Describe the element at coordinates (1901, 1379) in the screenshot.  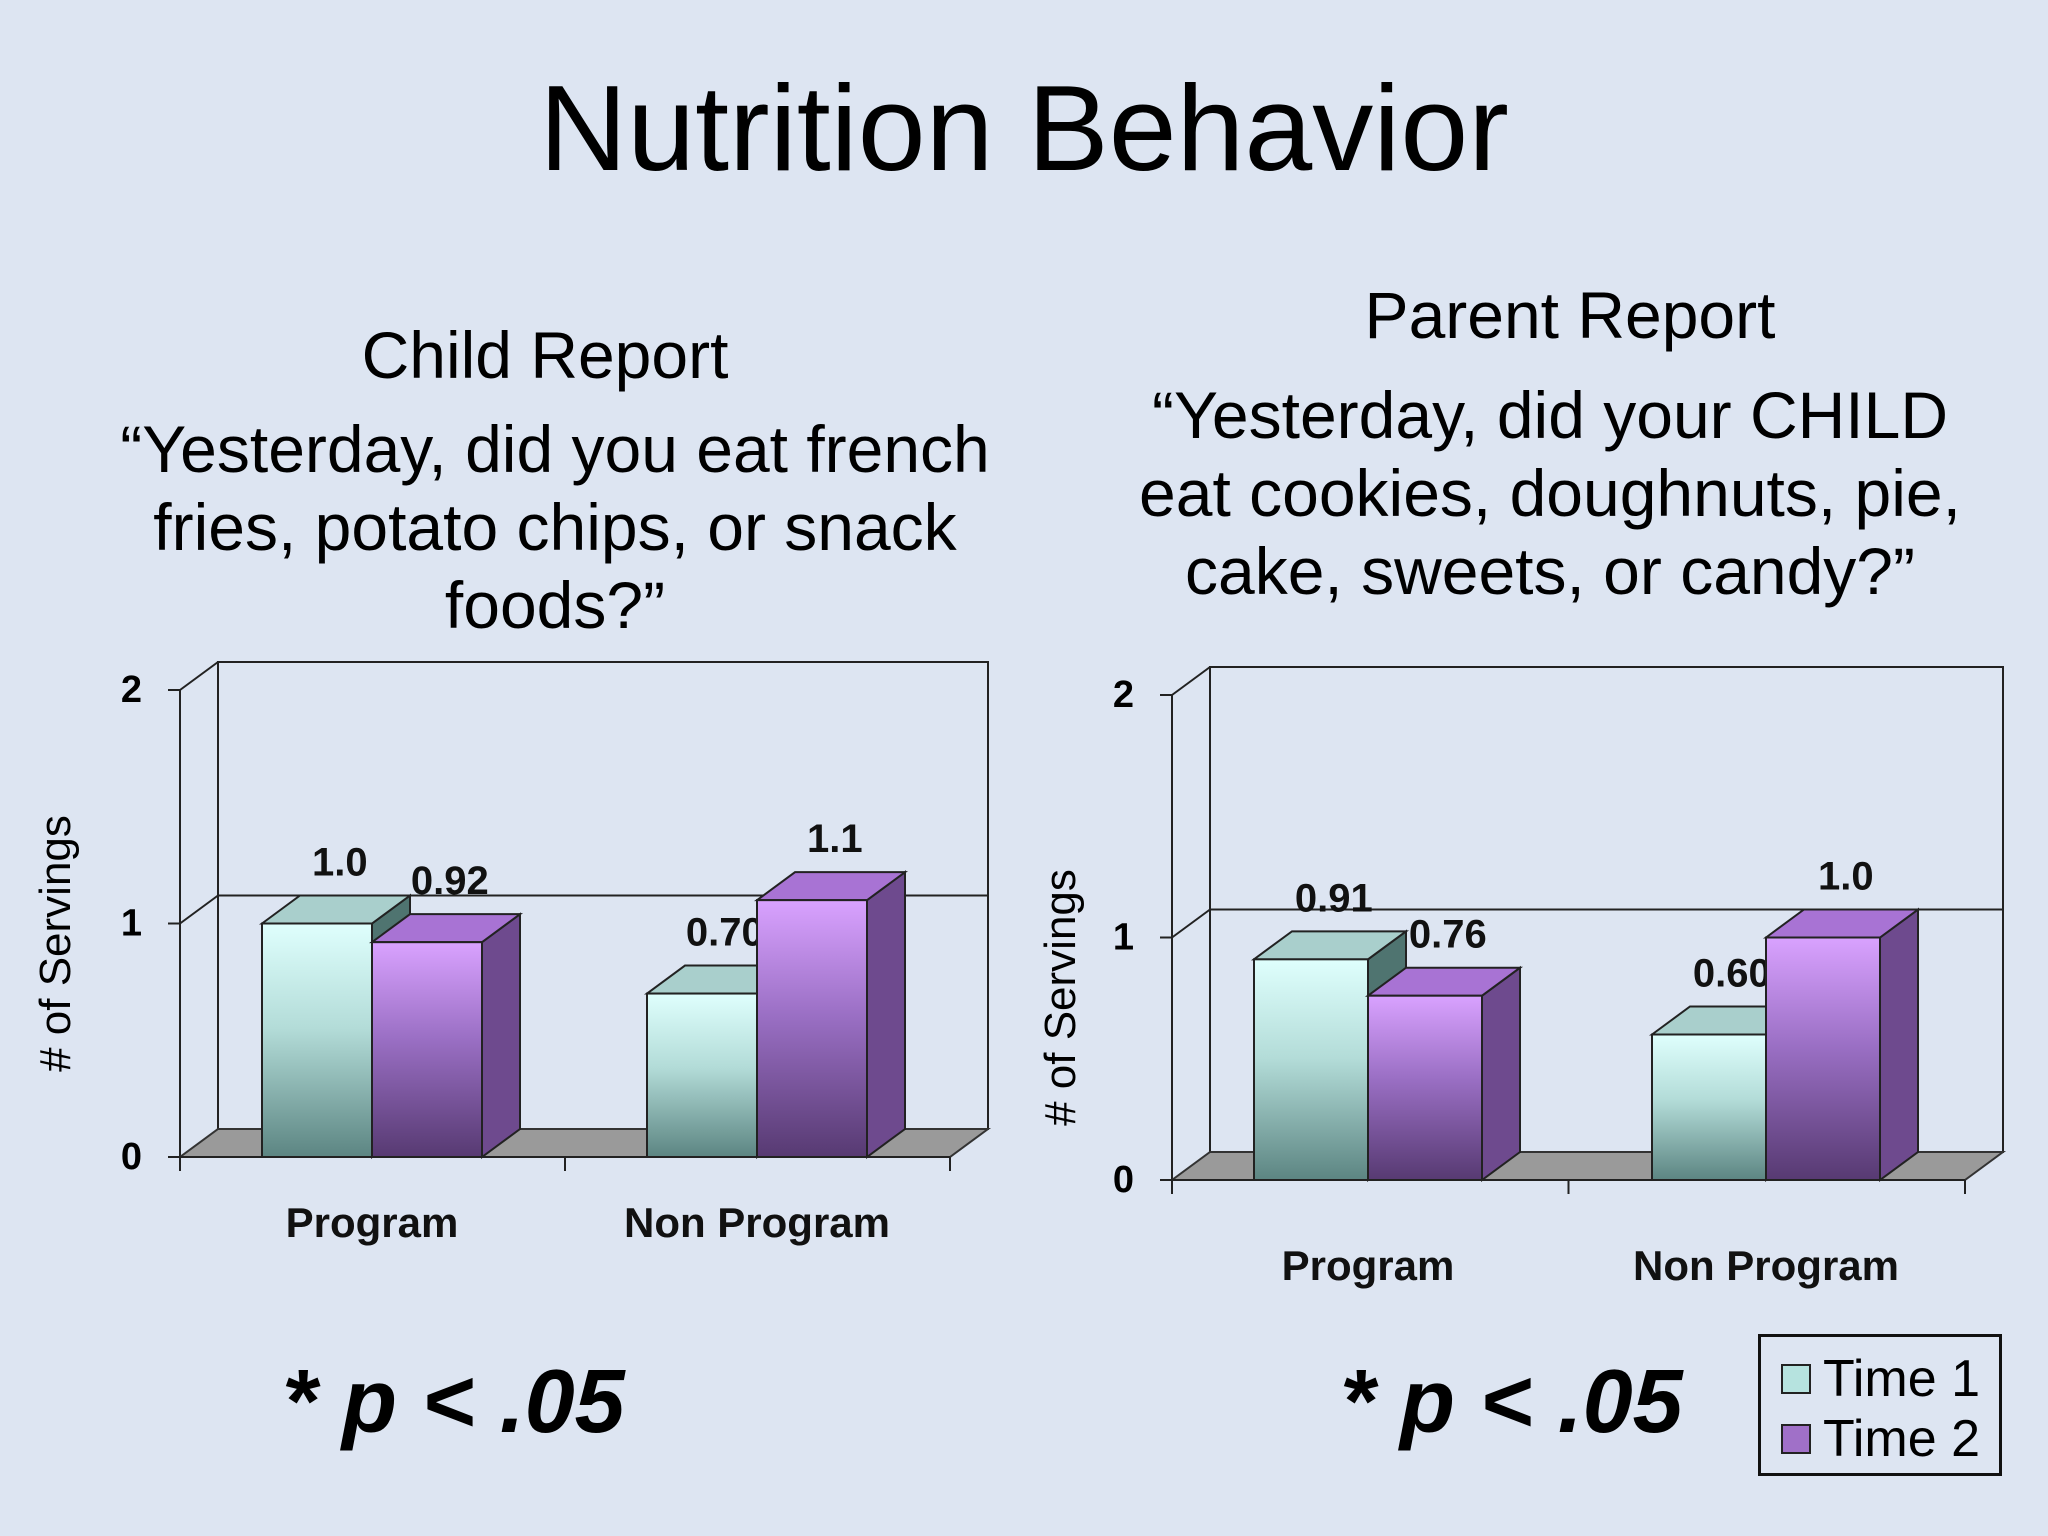
I see `legend-label-time-1: Time 1` at that location.